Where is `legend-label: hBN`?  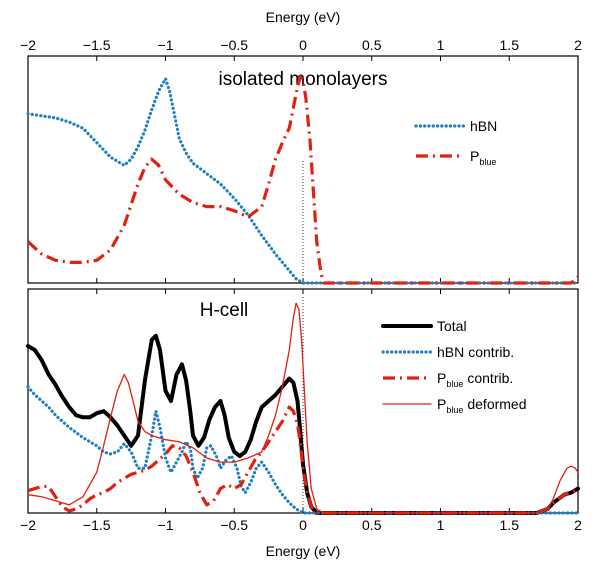 legend-label: hBN is located at coordinates (483, 126).